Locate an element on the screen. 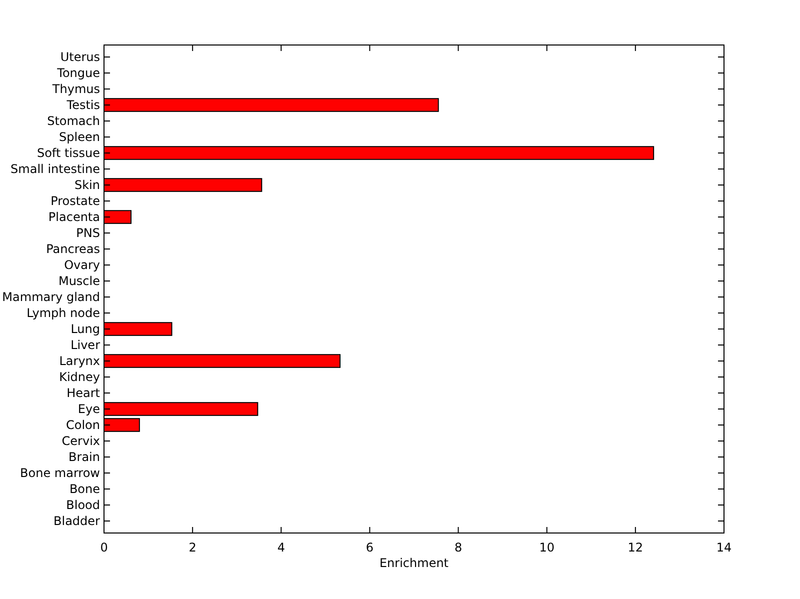 This screenshot has width=800, height=599. y-tick-label: Blood is located at coordinates (83, 505).